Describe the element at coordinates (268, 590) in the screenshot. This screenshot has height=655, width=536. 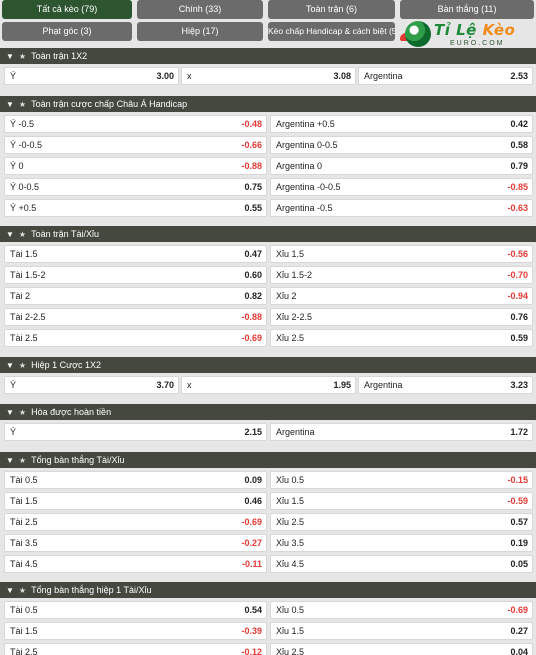
I see `market-section-header: ▼ ★ Tổng bàn thắng hiệp 1 Tài/Xỉu` at that location.